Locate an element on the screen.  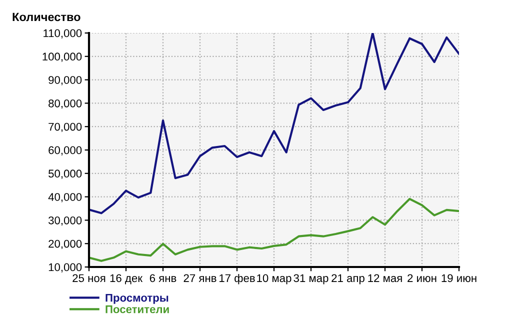
legend-label: Посетители is located at coordinates (137, 309).